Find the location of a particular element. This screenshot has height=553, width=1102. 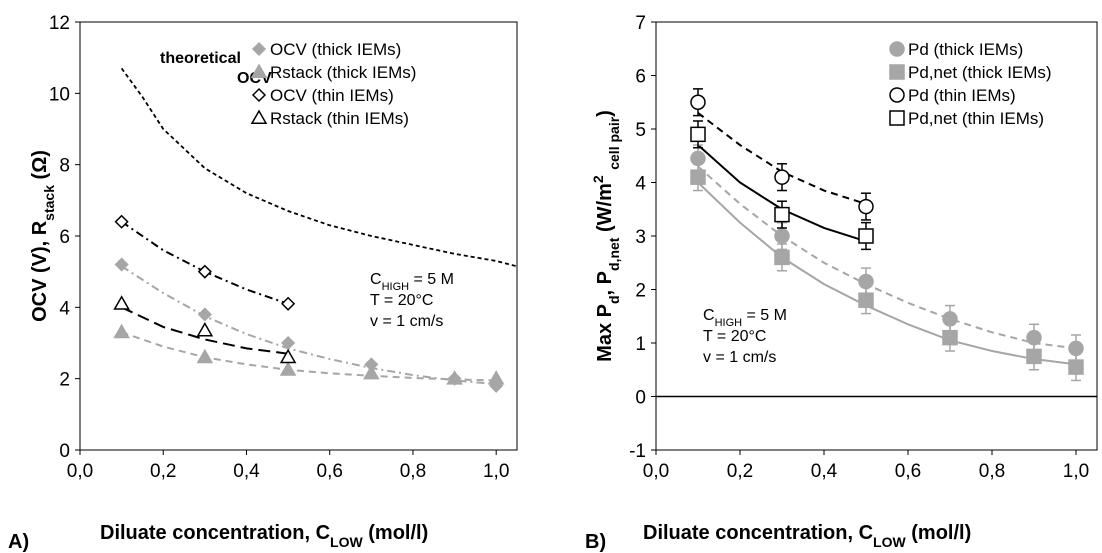

y-axis-label-b: Max Pd, Pd,net (W/m2 cell pair) is located at coordinates (606, 236).